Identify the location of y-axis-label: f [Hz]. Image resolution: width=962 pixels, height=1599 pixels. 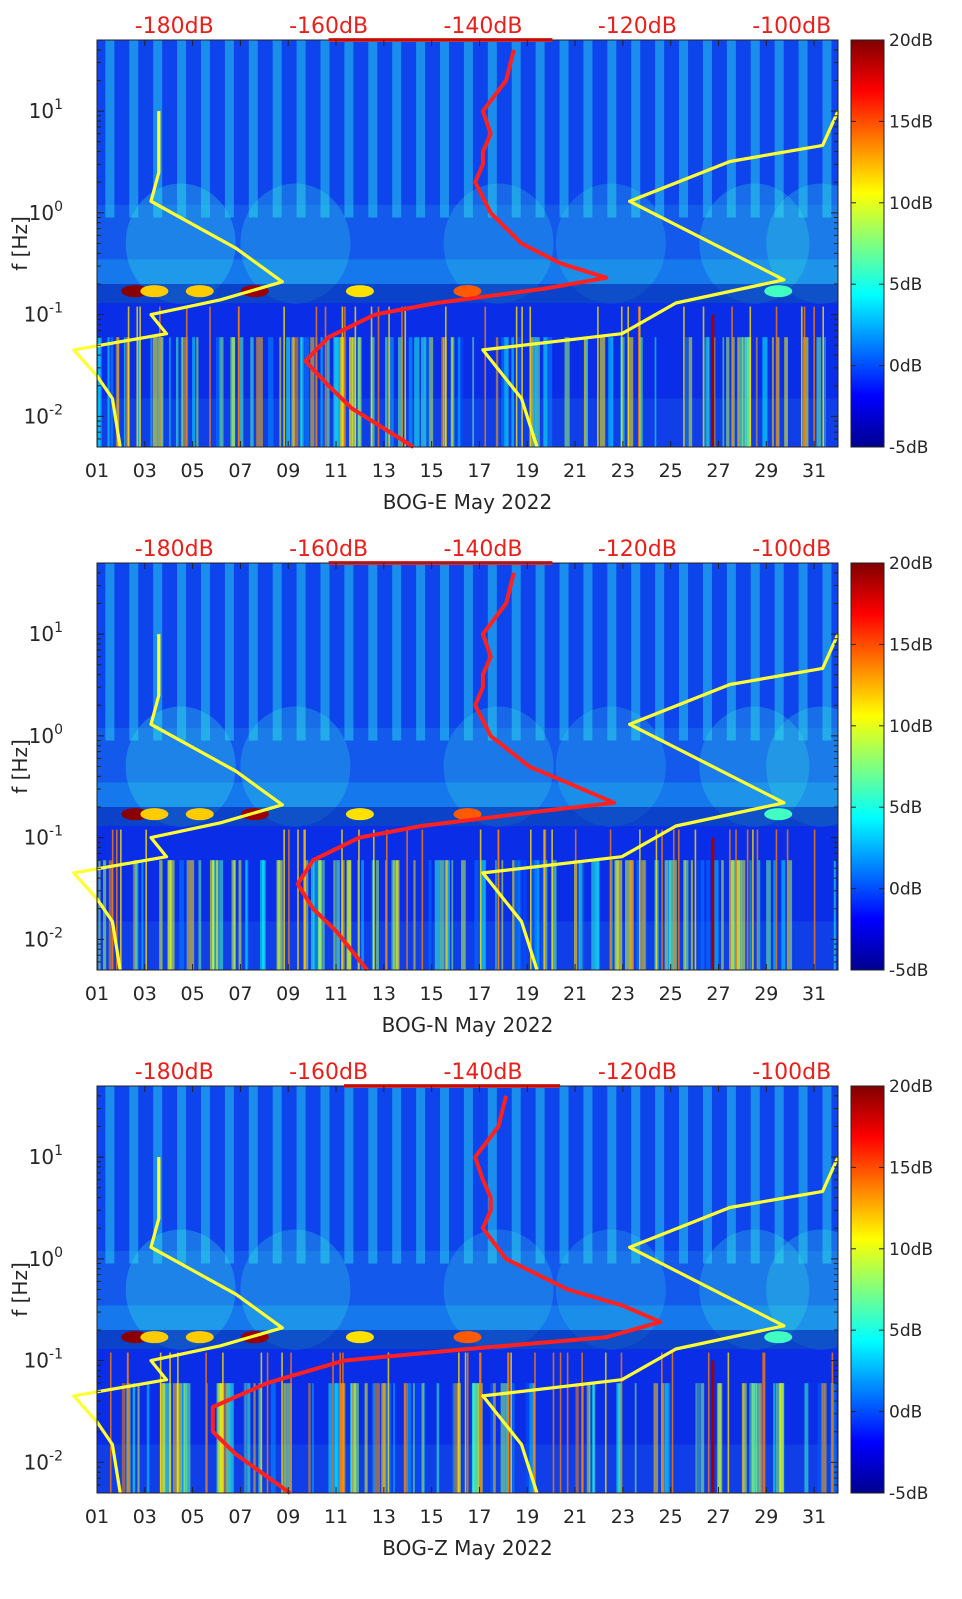
(20, 1289).